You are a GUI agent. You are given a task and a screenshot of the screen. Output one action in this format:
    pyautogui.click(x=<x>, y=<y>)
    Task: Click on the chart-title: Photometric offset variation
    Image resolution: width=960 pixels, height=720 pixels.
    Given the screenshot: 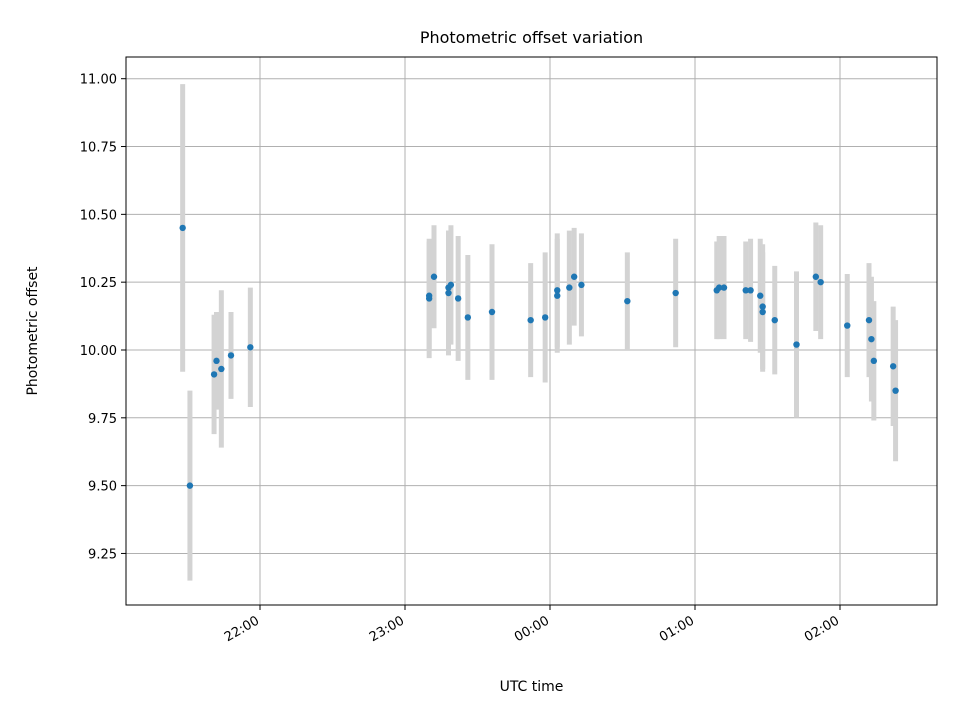 What is the action you would take?
    pyautogui.click(x=531, y=37)
    